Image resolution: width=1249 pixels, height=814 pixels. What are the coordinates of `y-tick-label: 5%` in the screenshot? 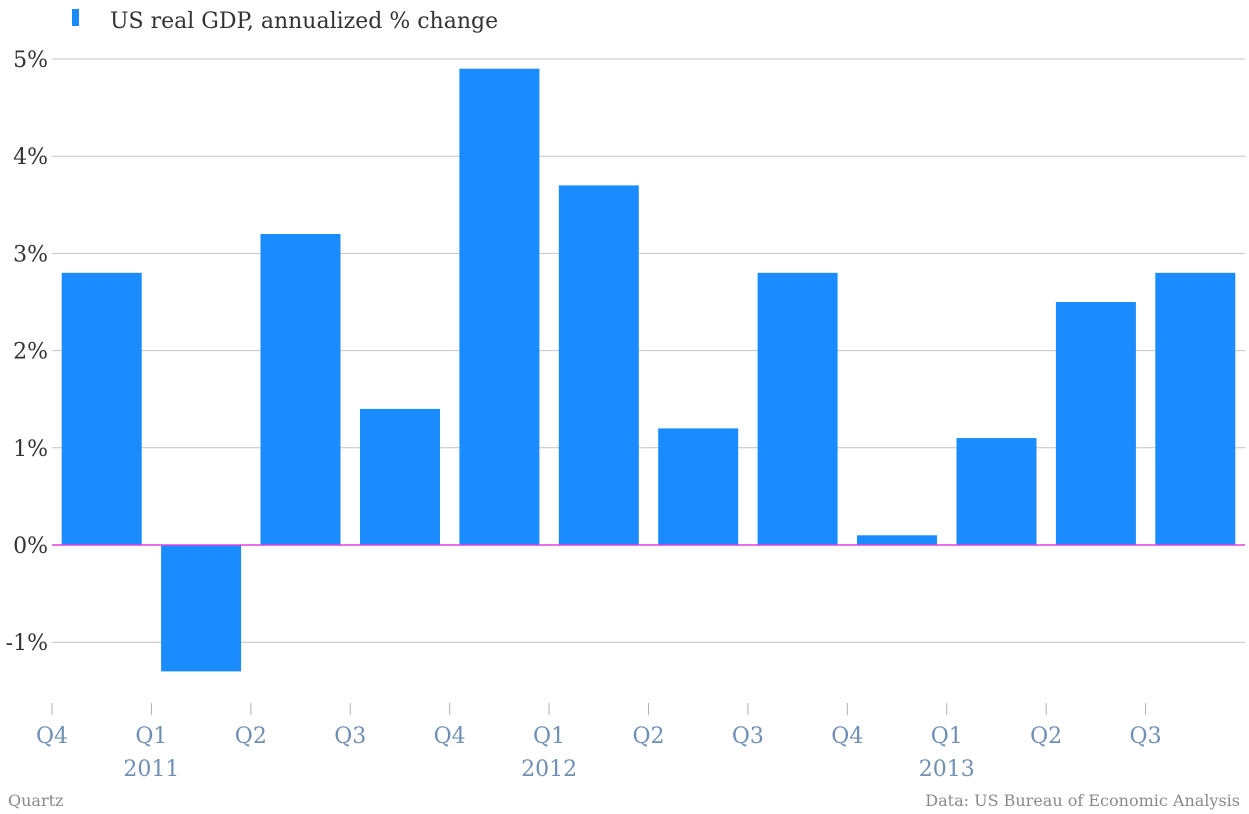 It's located at (30, 60).